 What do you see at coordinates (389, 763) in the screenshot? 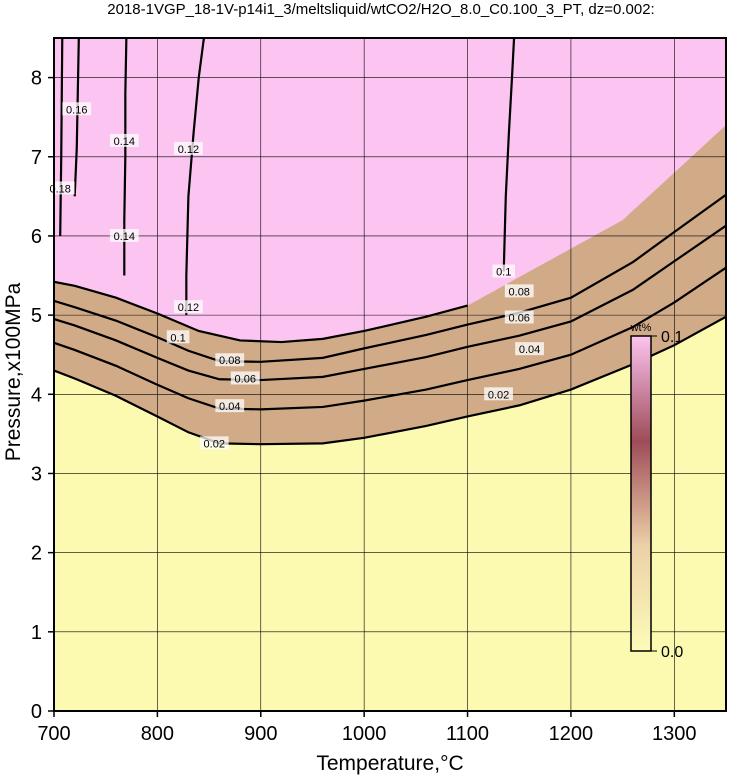
I see `x-axis-label: Temperature,°C` at bounding box center [389, 763].